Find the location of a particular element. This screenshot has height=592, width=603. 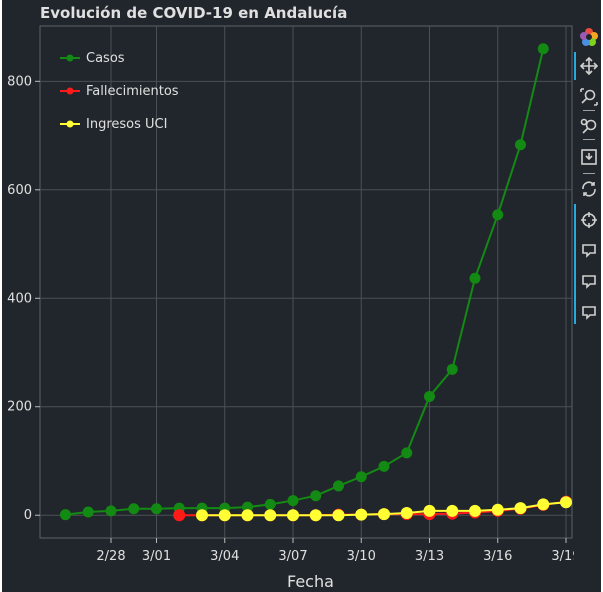

x-tick-label: 3/04 is located at coordinates (224, 556).